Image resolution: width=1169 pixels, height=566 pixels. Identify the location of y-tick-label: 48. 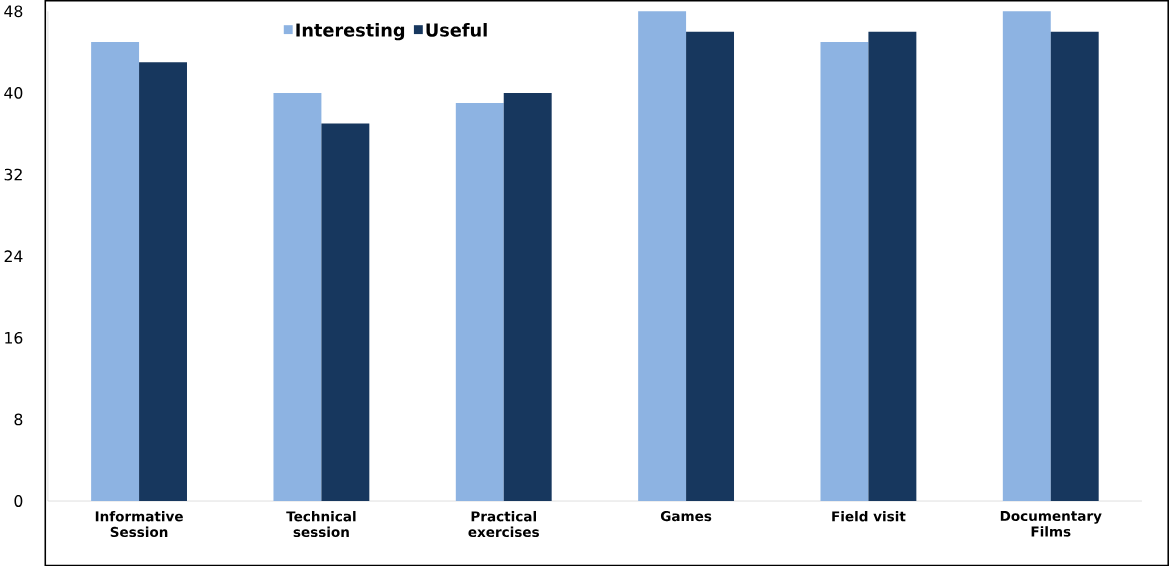
(13, 11).